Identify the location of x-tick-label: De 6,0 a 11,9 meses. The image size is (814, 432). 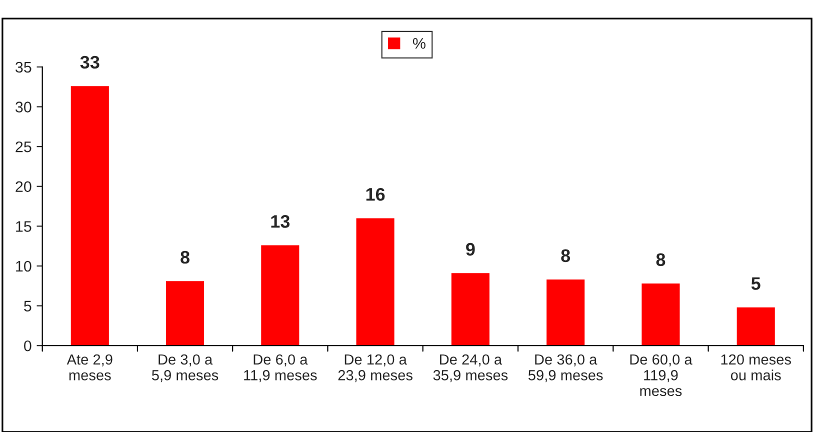
(280, 368).